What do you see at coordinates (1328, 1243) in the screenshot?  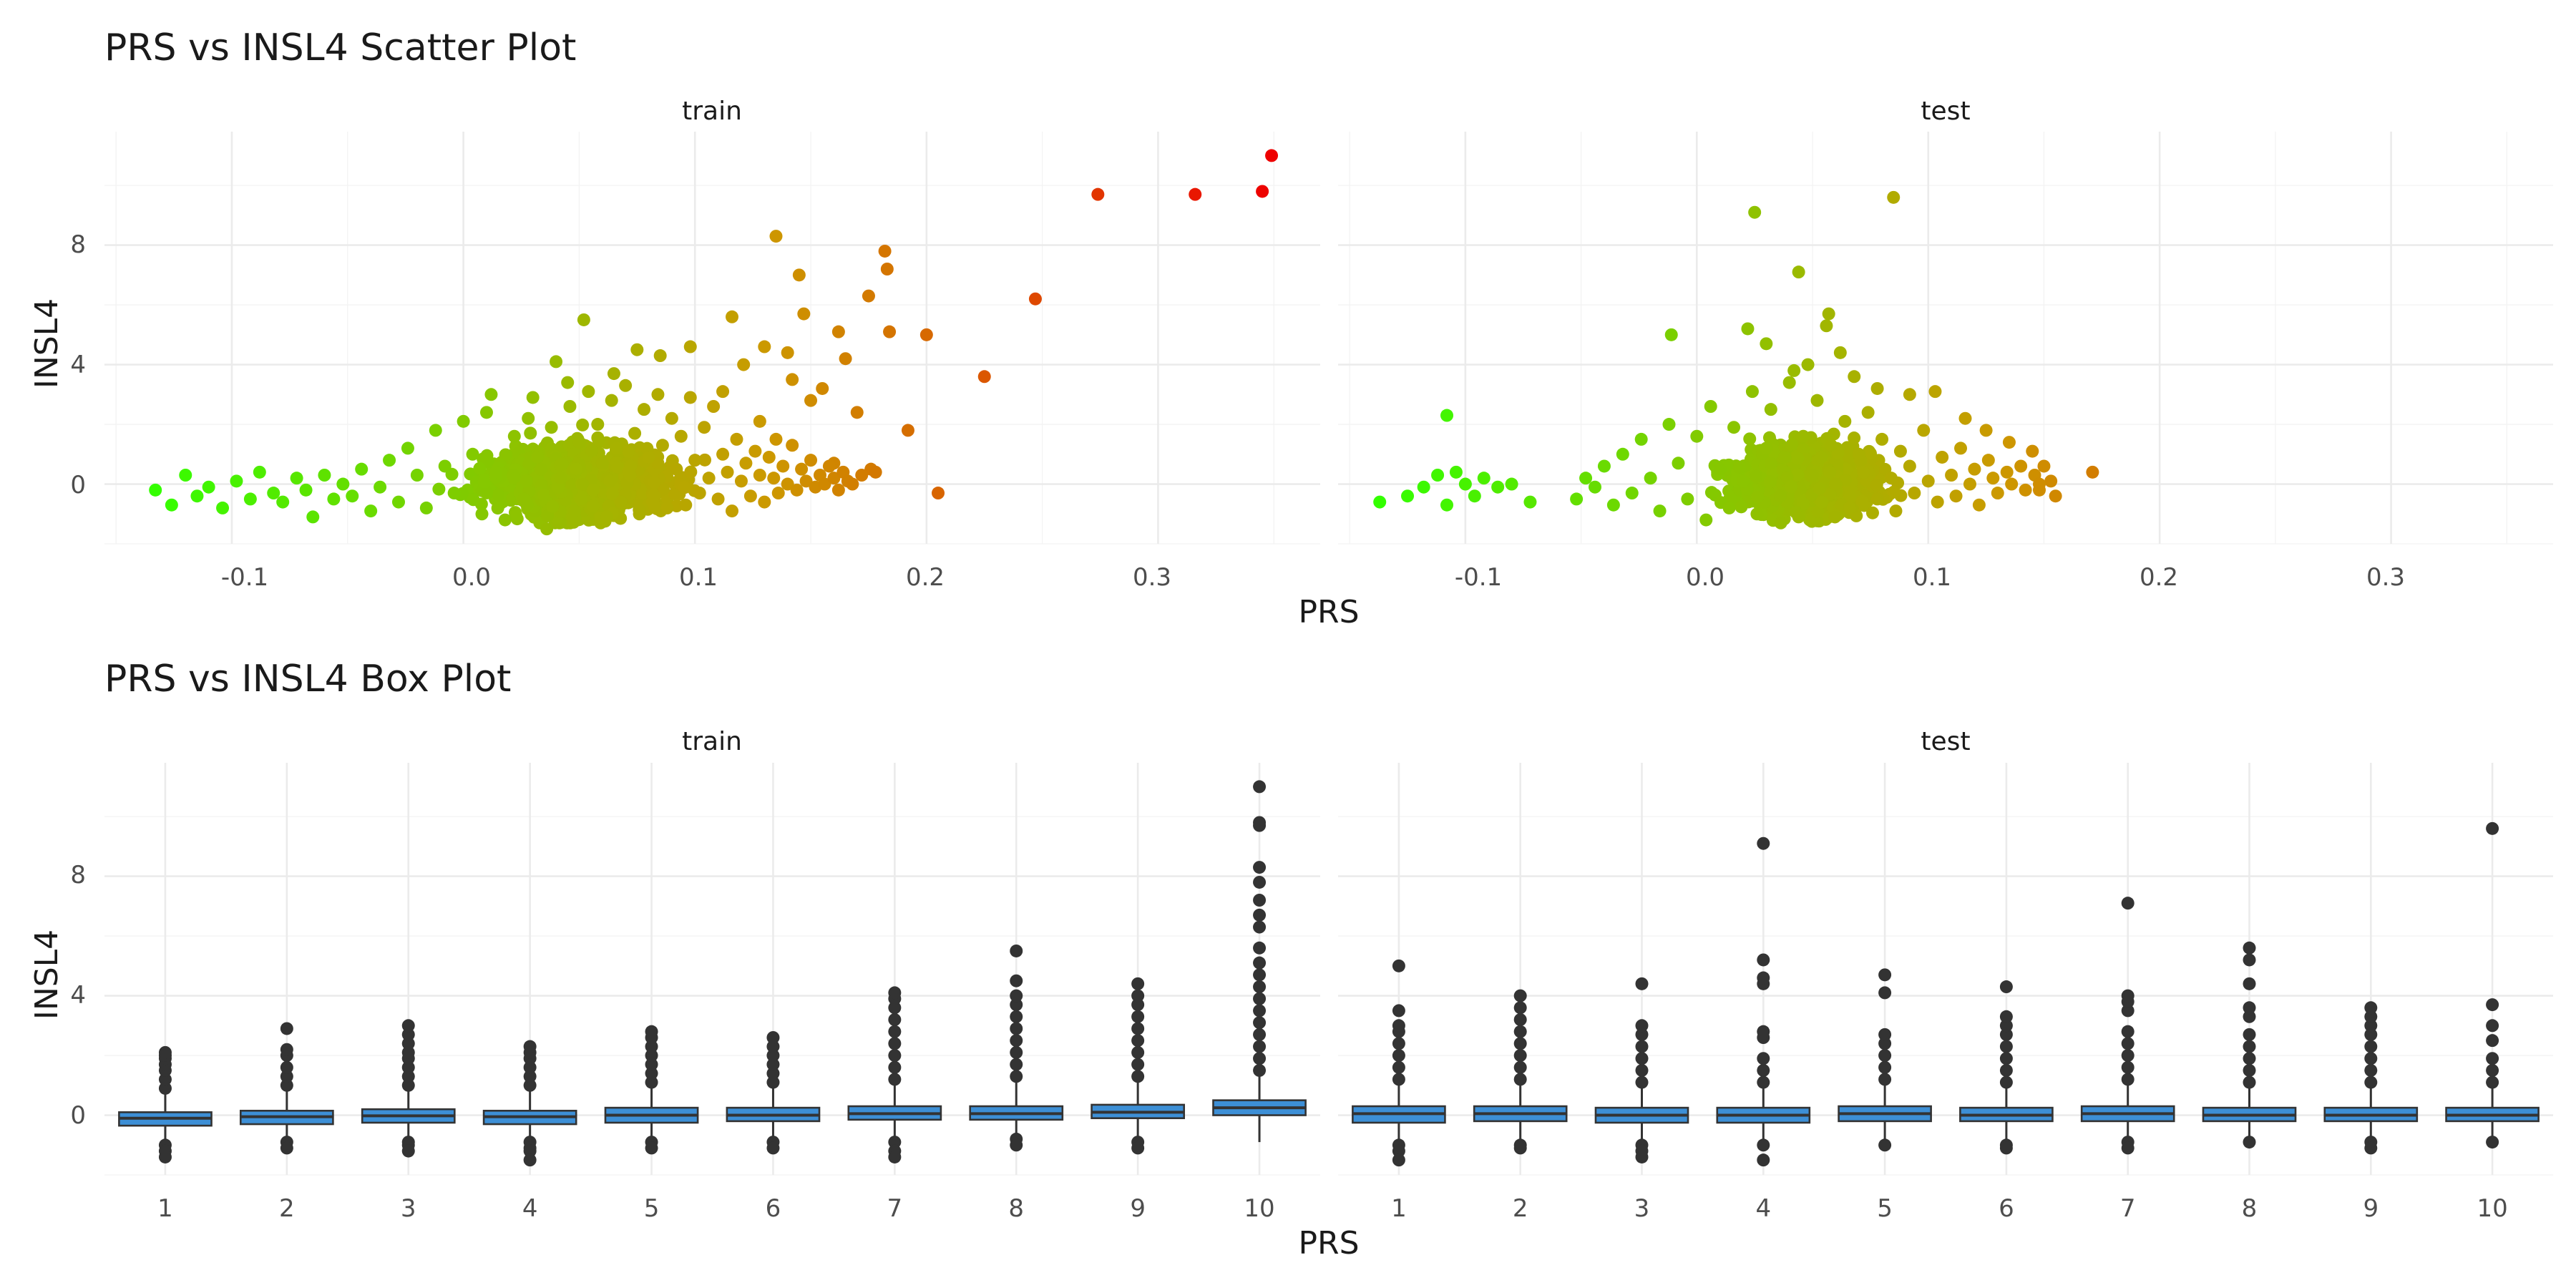 I see `box-x-axis-title: PRS` at bounding box center [1328, 1243].